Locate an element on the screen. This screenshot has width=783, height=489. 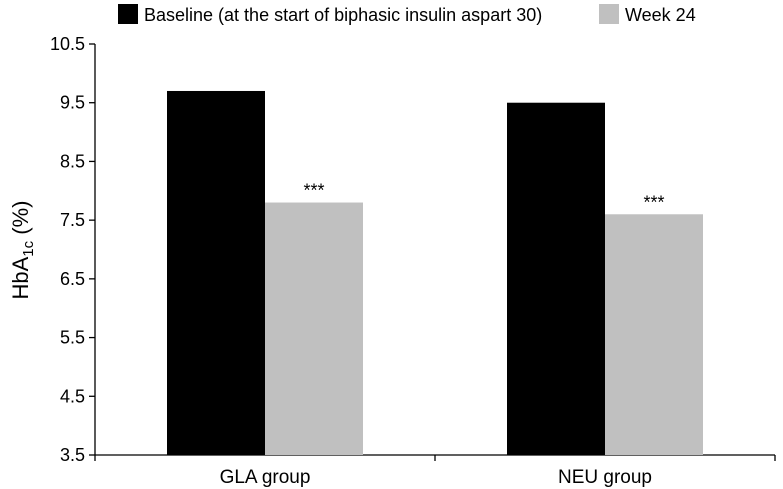
y-axis-label-unit: (%) is located at coordinates (20, 221).